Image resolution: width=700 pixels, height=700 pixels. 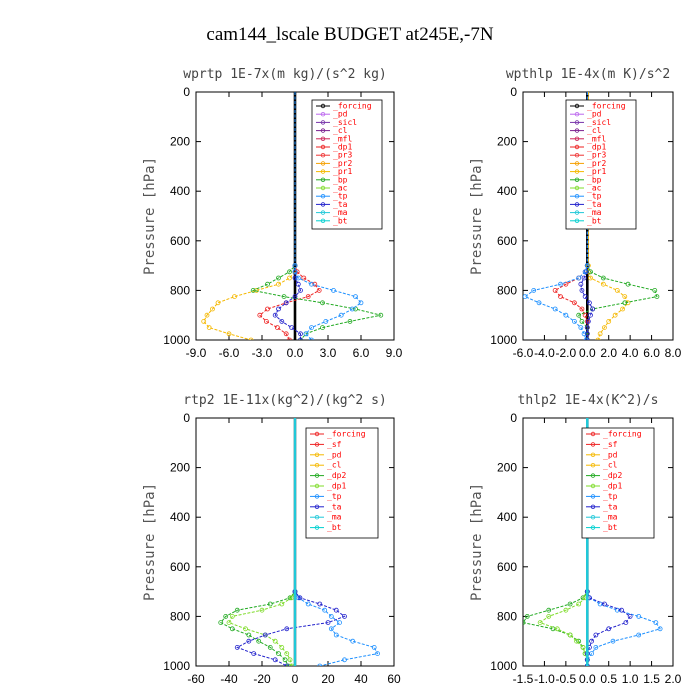 I want to click on legend-entry: _bt, so click(x=610, y=527).